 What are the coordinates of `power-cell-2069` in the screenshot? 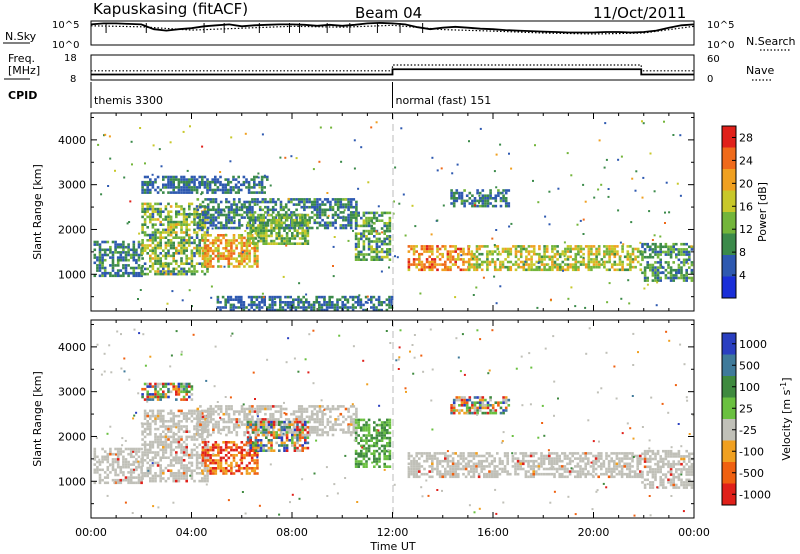 It's located at (505, 249).